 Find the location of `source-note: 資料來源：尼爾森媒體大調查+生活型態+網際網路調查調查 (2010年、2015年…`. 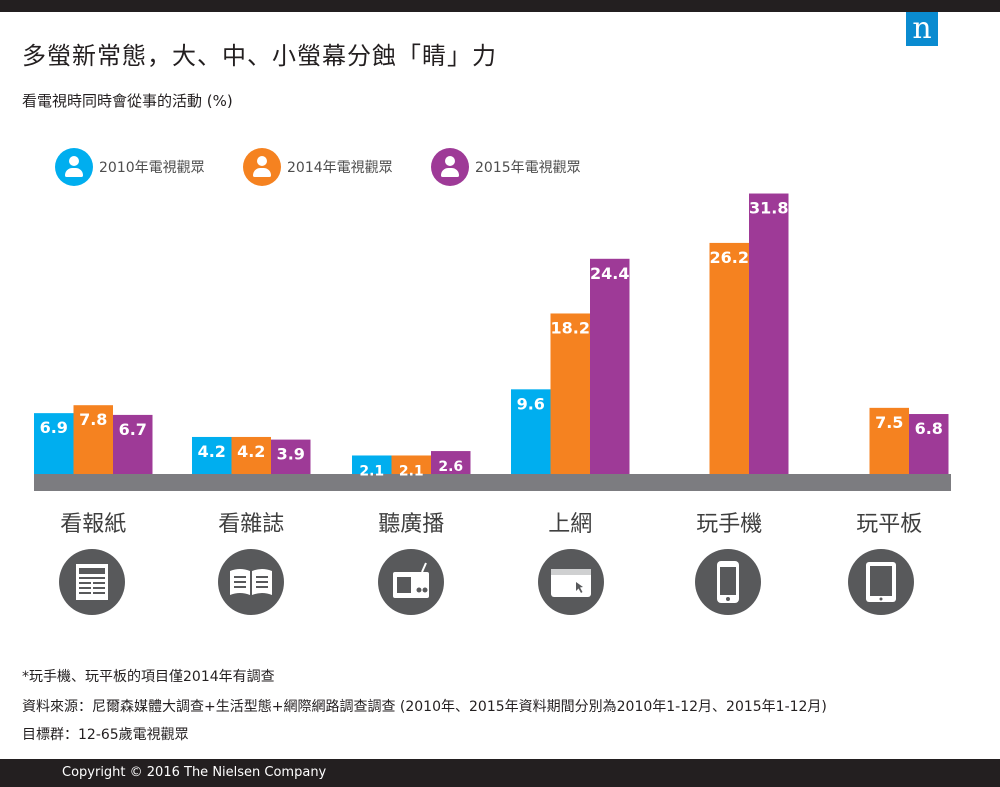

source-note: 資料來源：尼爾森媒體大調查+生活型態+網際網路調查調查 (2010年、2015年… is located at coordinates (424, 707).